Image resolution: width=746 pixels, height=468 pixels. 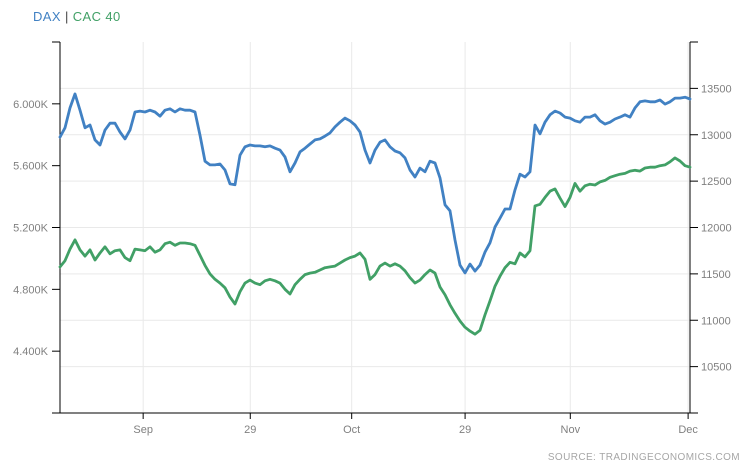 What do you see at coordinates (716, 182) in the screenshot?
I see `right-axis-label: 12500` at bounding box center [716, 182].